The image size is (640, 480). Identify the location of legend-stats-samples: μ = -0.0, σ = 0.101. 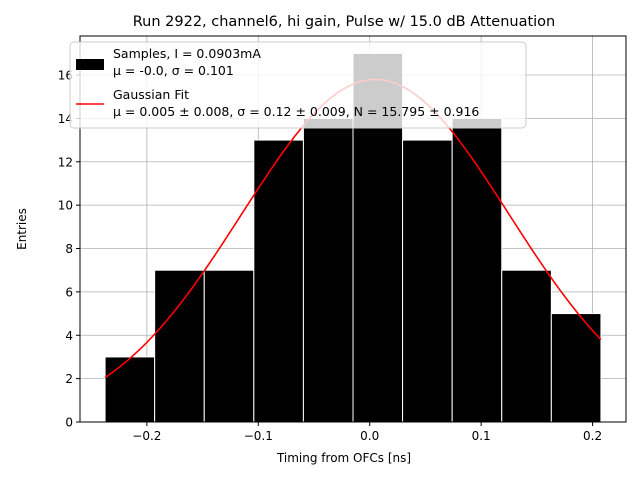
(173, 70).